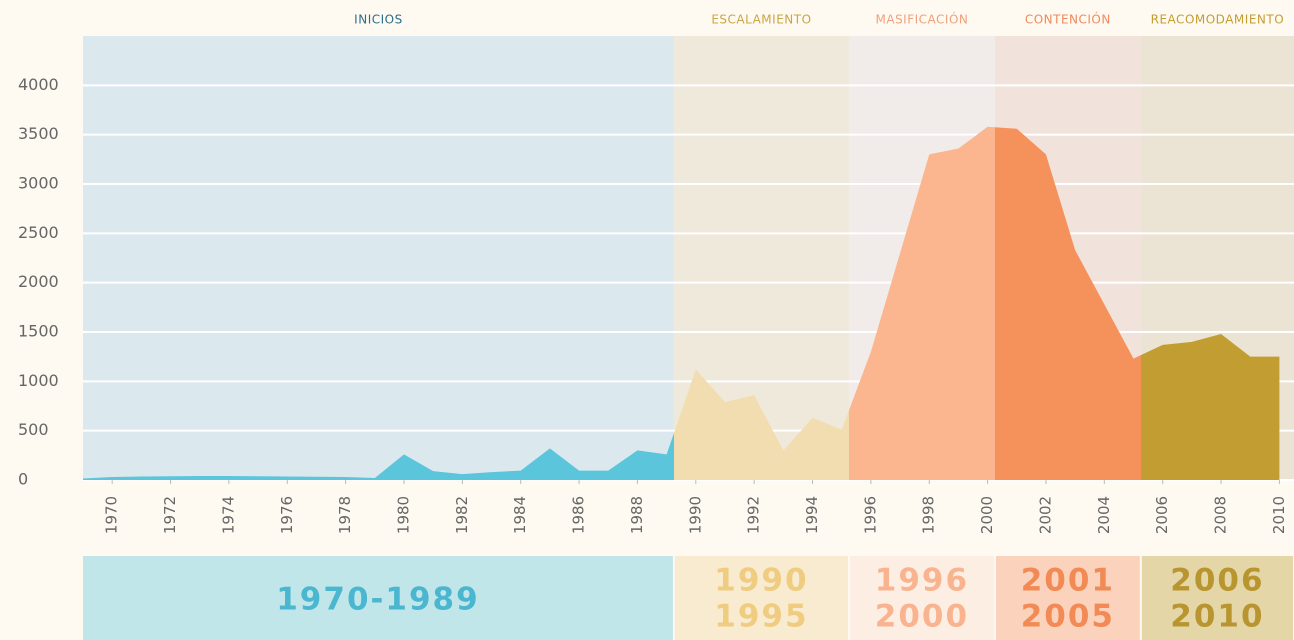  Describe the element at coordinates (637, 515) in the screenshot. I see `x-tick-label: 1988` at that location.